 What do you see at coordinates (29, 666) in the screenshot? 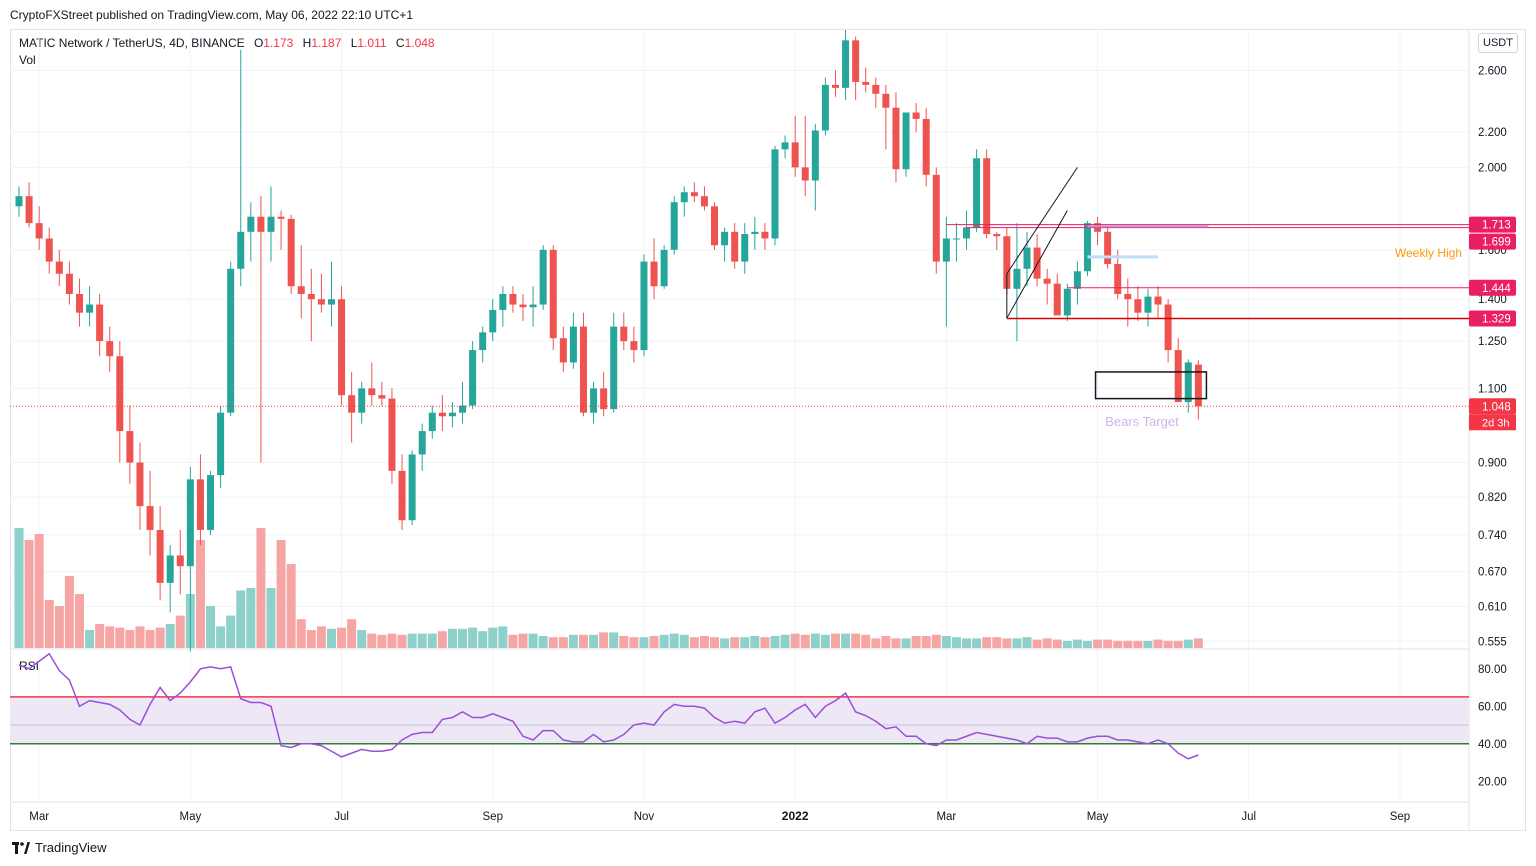
I see `rsi-legend: RSI` at bounding box center [29, 666].